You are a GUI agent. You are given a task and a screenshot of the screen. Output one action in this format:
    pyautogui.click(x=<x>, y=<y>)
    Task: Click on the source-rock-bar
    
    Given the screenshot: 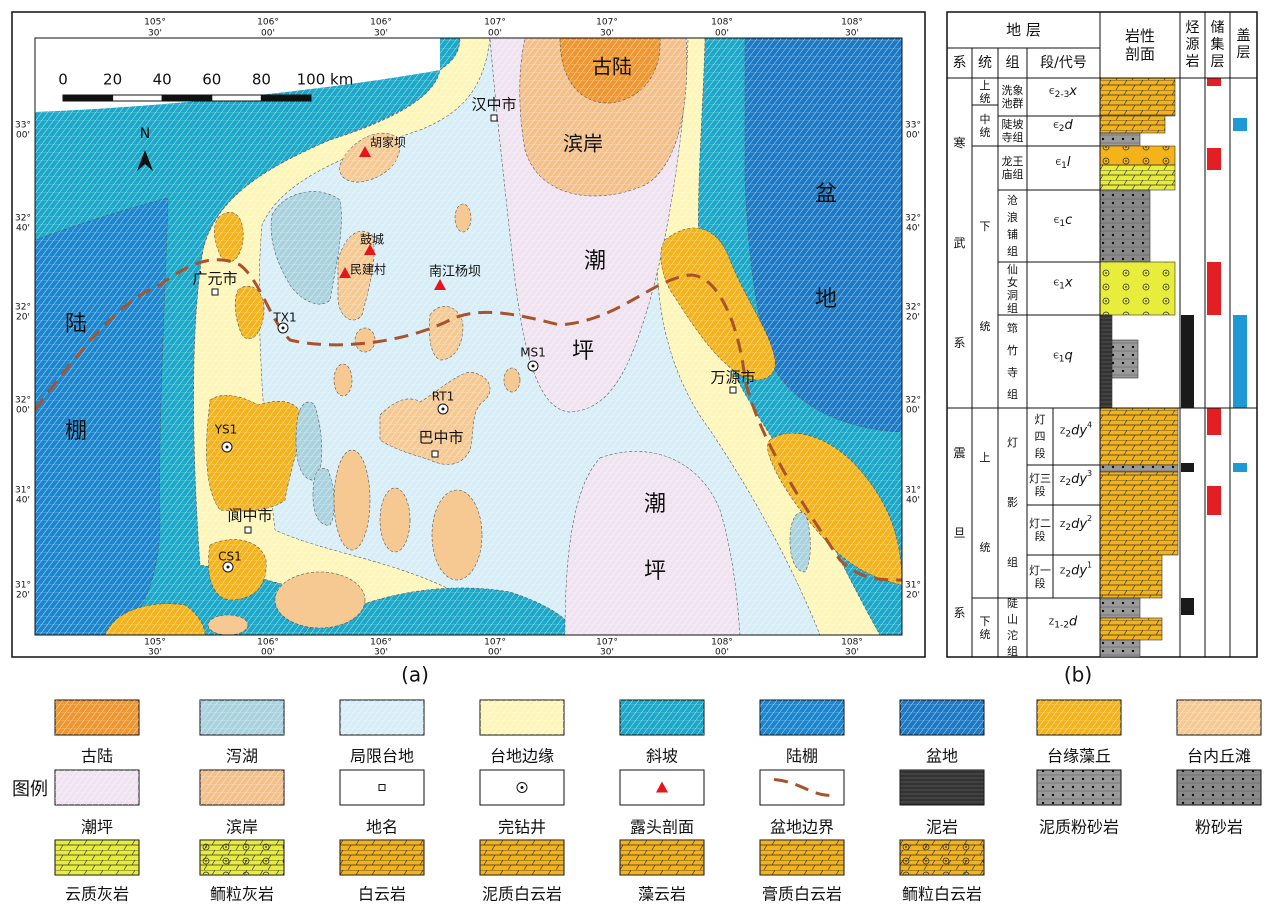 What is the action you would take?
    pyautogui.click(x=1187, y=361)
    